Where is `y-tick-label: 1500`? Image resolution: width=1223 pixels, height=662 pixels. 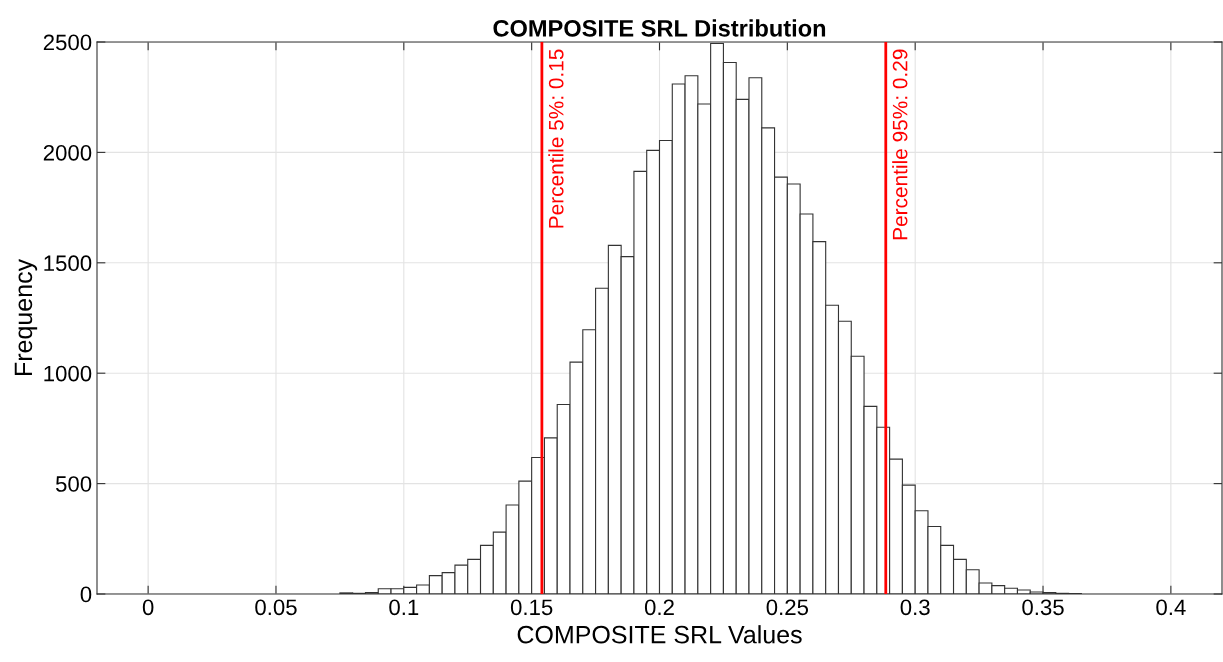 y-tick-label: 1500 is located at coordinates (68, 263).